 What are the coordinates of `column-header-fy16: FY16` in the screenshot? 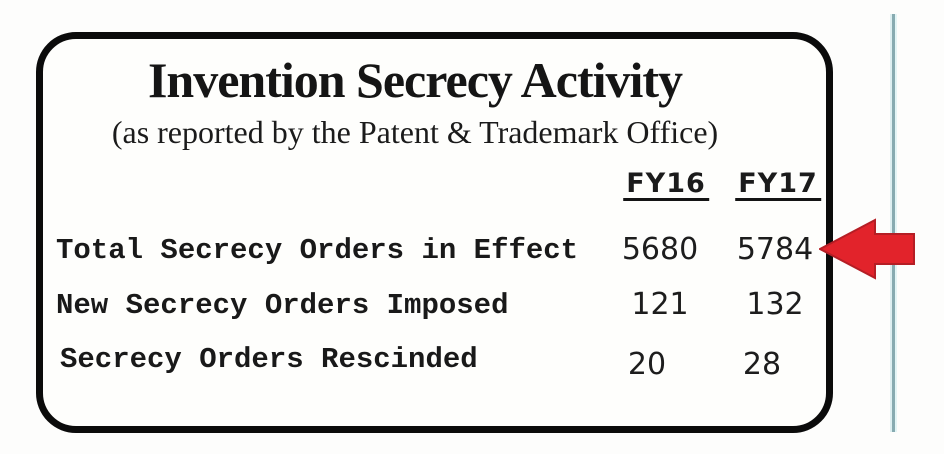 It's located at (666, 185).